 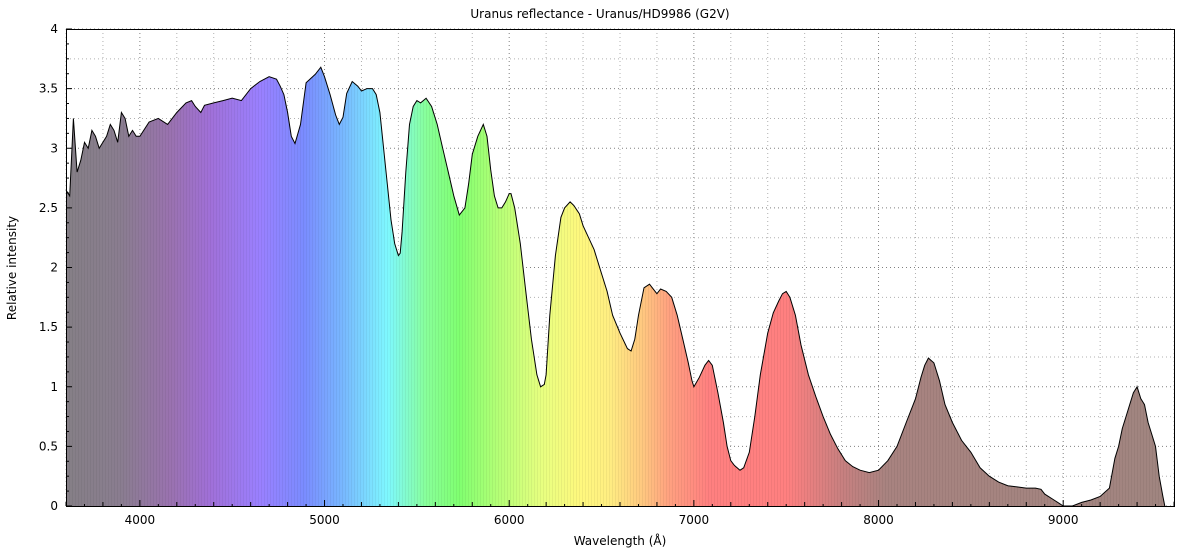 What do you see at coordinates (878, 520) in the screenshot?
I see `x-tick-label: 8000` at bounding box center [878, 520].